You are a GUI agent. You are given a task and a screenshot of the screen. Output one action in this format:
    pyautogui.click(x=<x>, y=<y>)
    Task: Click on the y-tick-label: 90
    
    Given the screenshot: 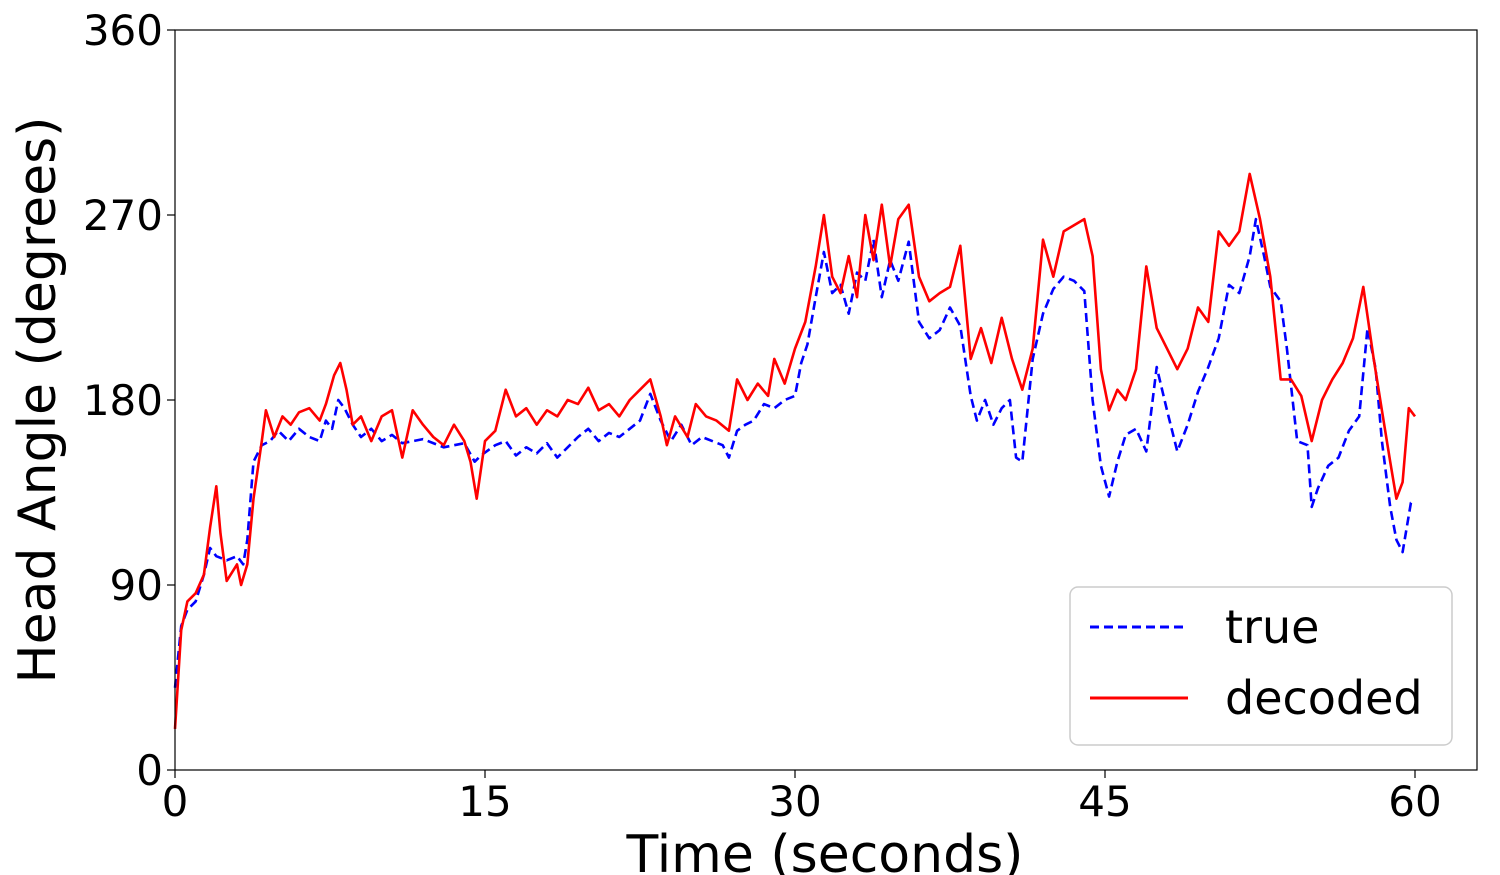 What is the action you would take?
    pyautogui.click(x=136, y=585)
    